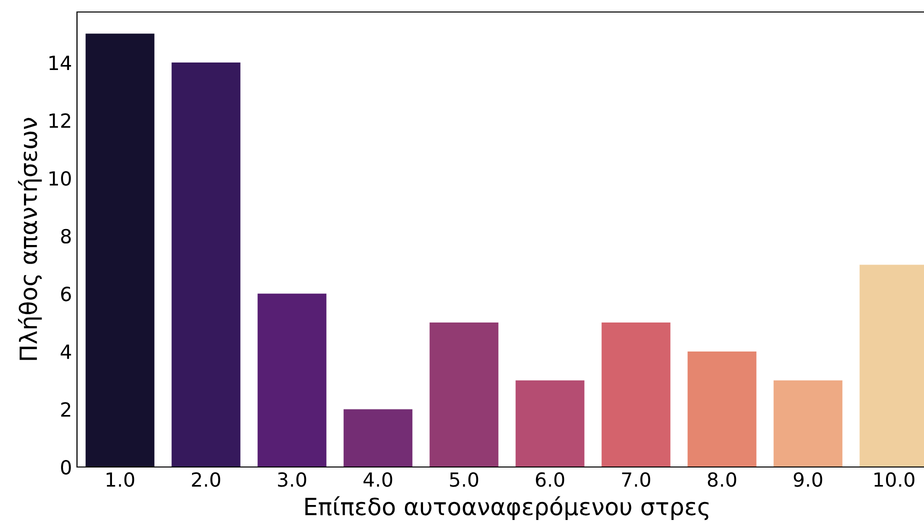 The height and width of the screenshot is (530, 924). I want to click on y-tick-label: 8, so click(66, 236).